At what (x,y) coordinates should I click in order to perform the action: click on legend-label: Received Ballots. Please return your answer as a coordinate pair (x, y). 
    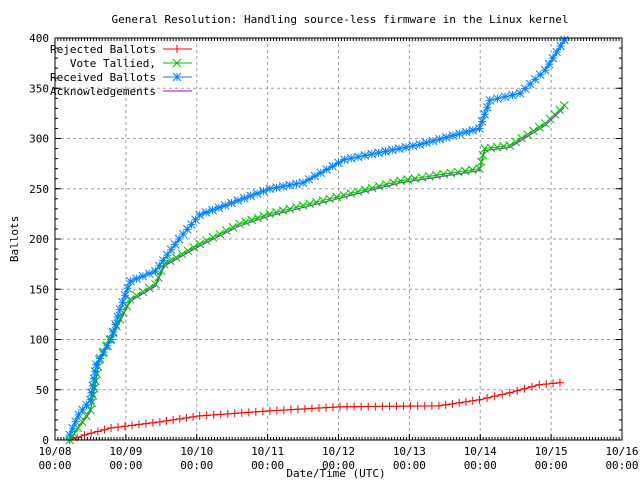
    Looking at the image, I should click on (103, 77).